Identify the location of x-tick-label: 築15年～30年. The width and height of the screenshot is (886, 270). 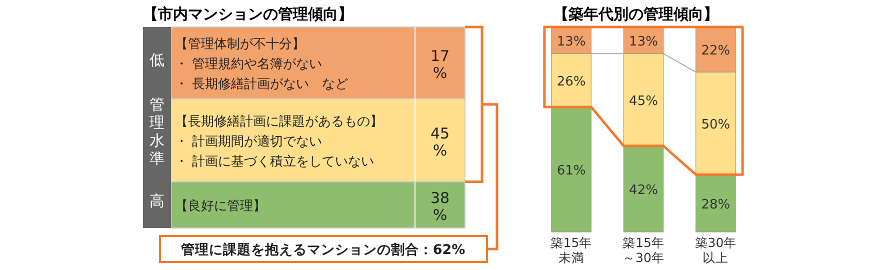
(643, 250).